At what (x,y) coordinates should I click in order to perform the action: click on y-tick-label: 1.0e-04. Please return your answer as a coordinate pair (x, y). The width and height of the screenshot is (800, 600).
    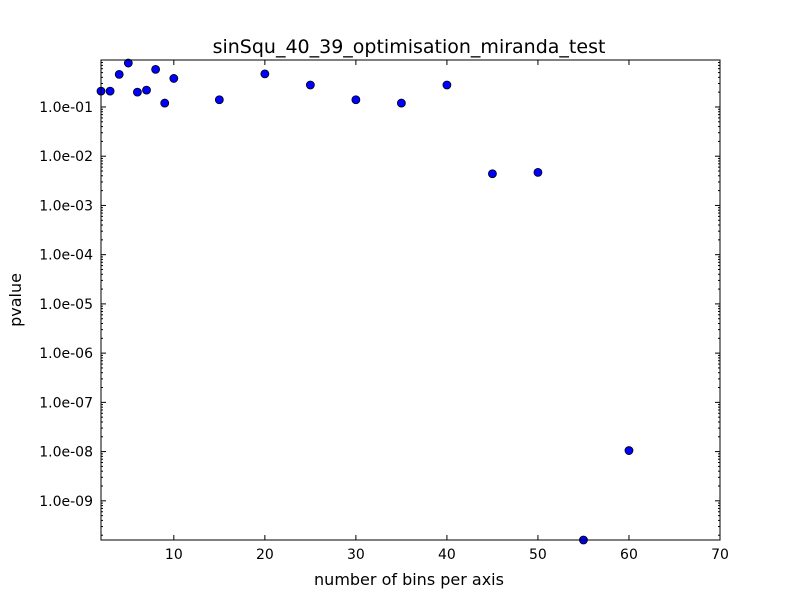
    Looking at the image, I should click on (66, 256).